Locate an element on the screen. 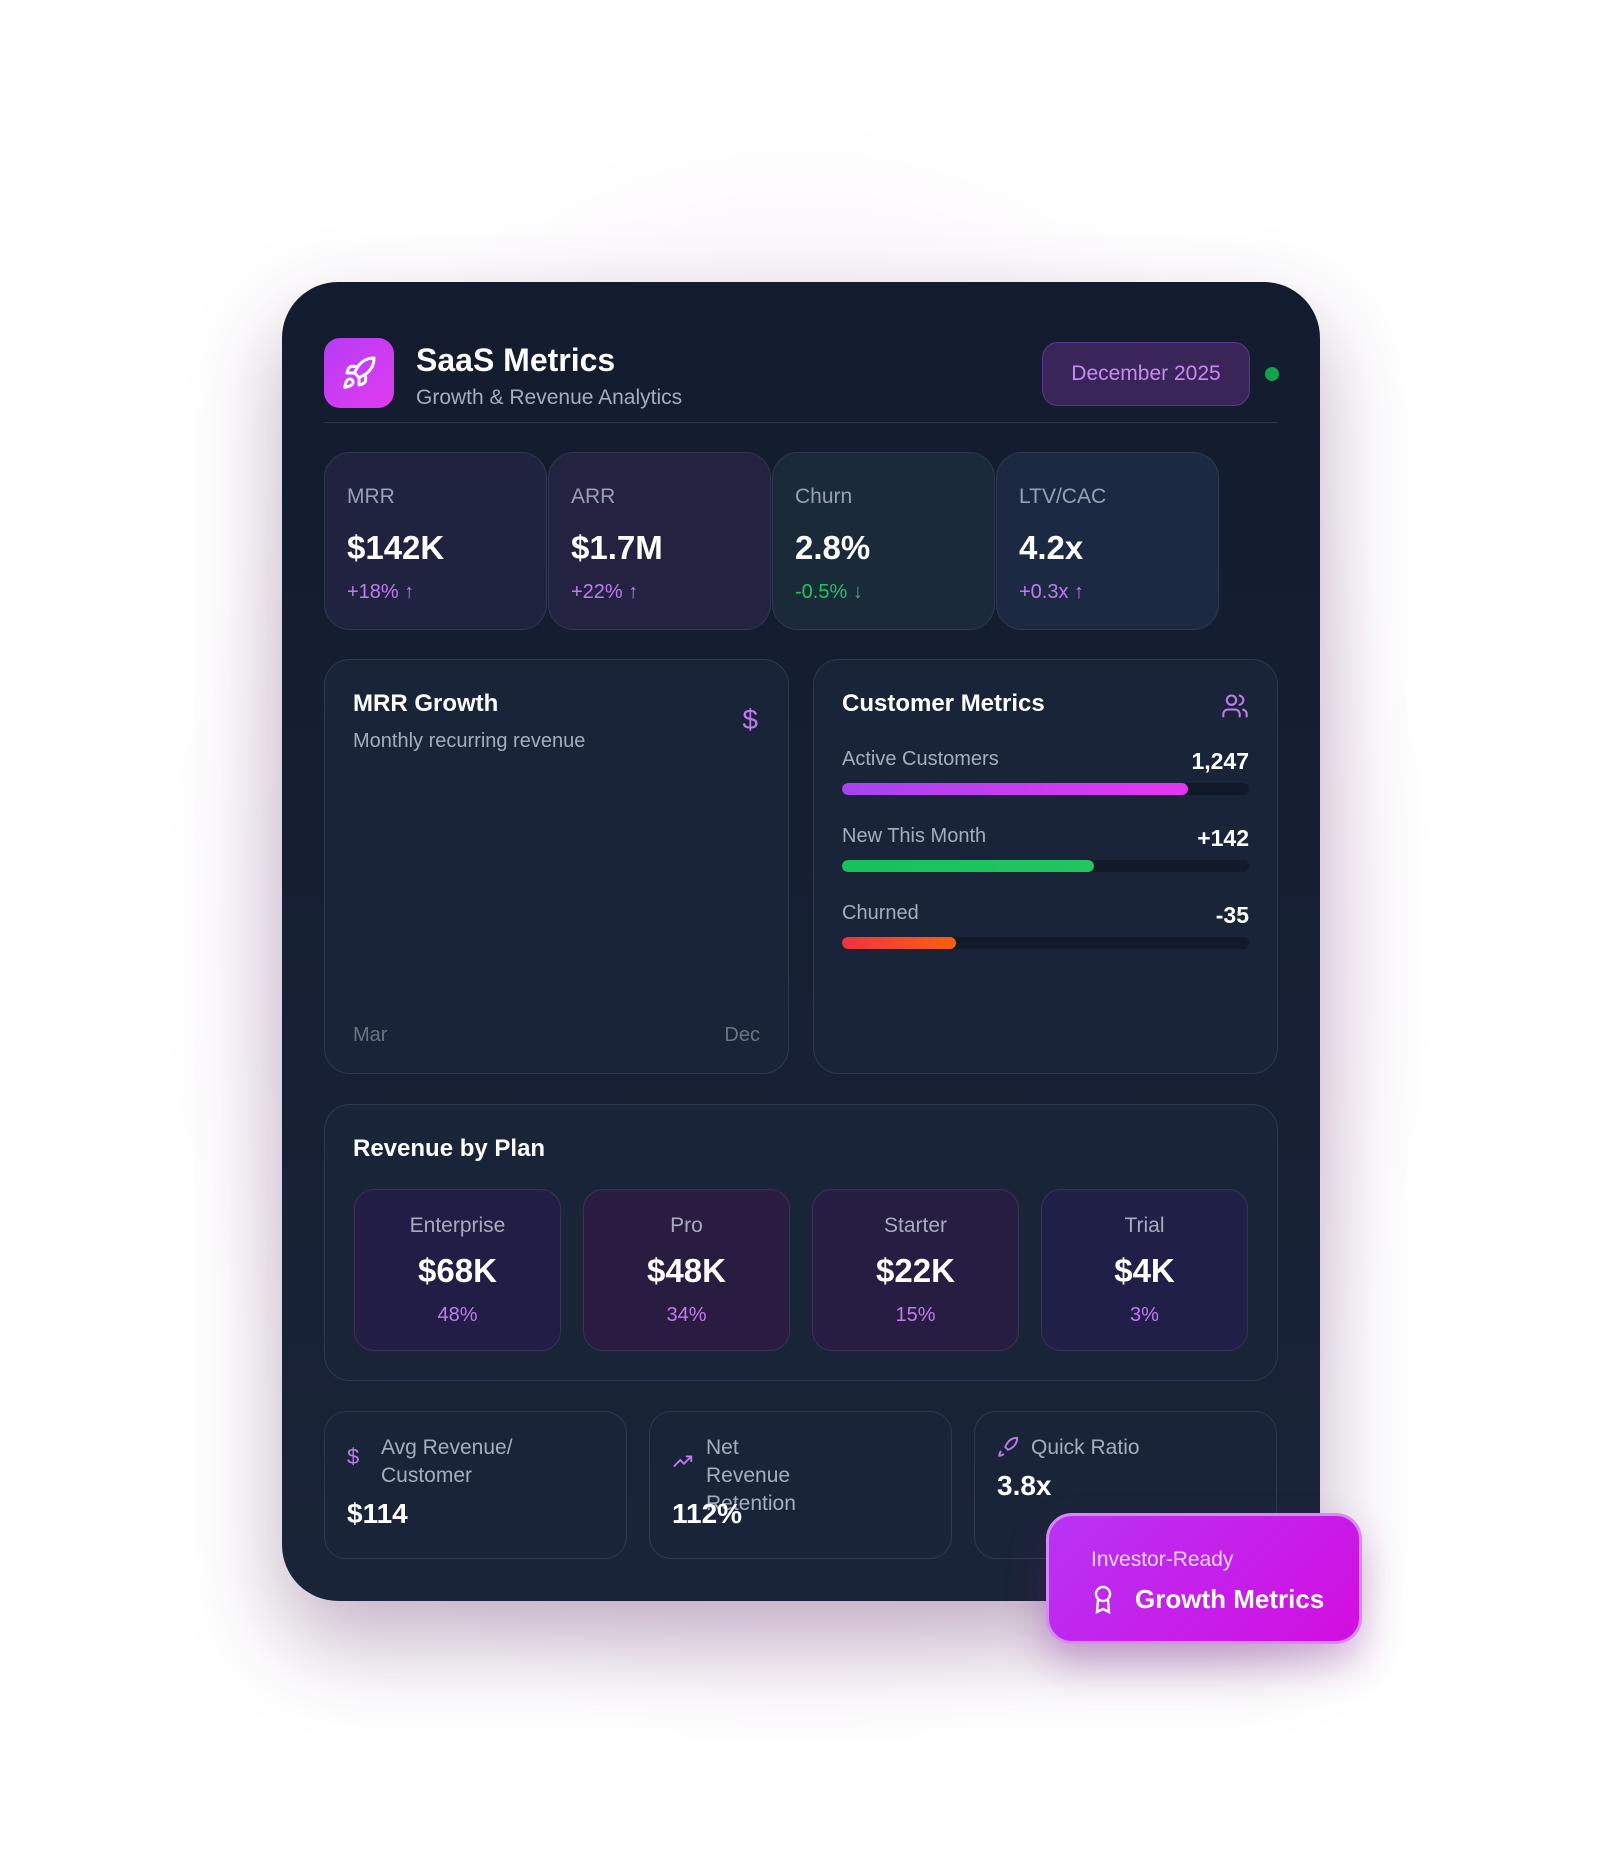 This screenshot has width=1600, height=1855. panel-title: MRR Growth is located at coordinates (426, 703).